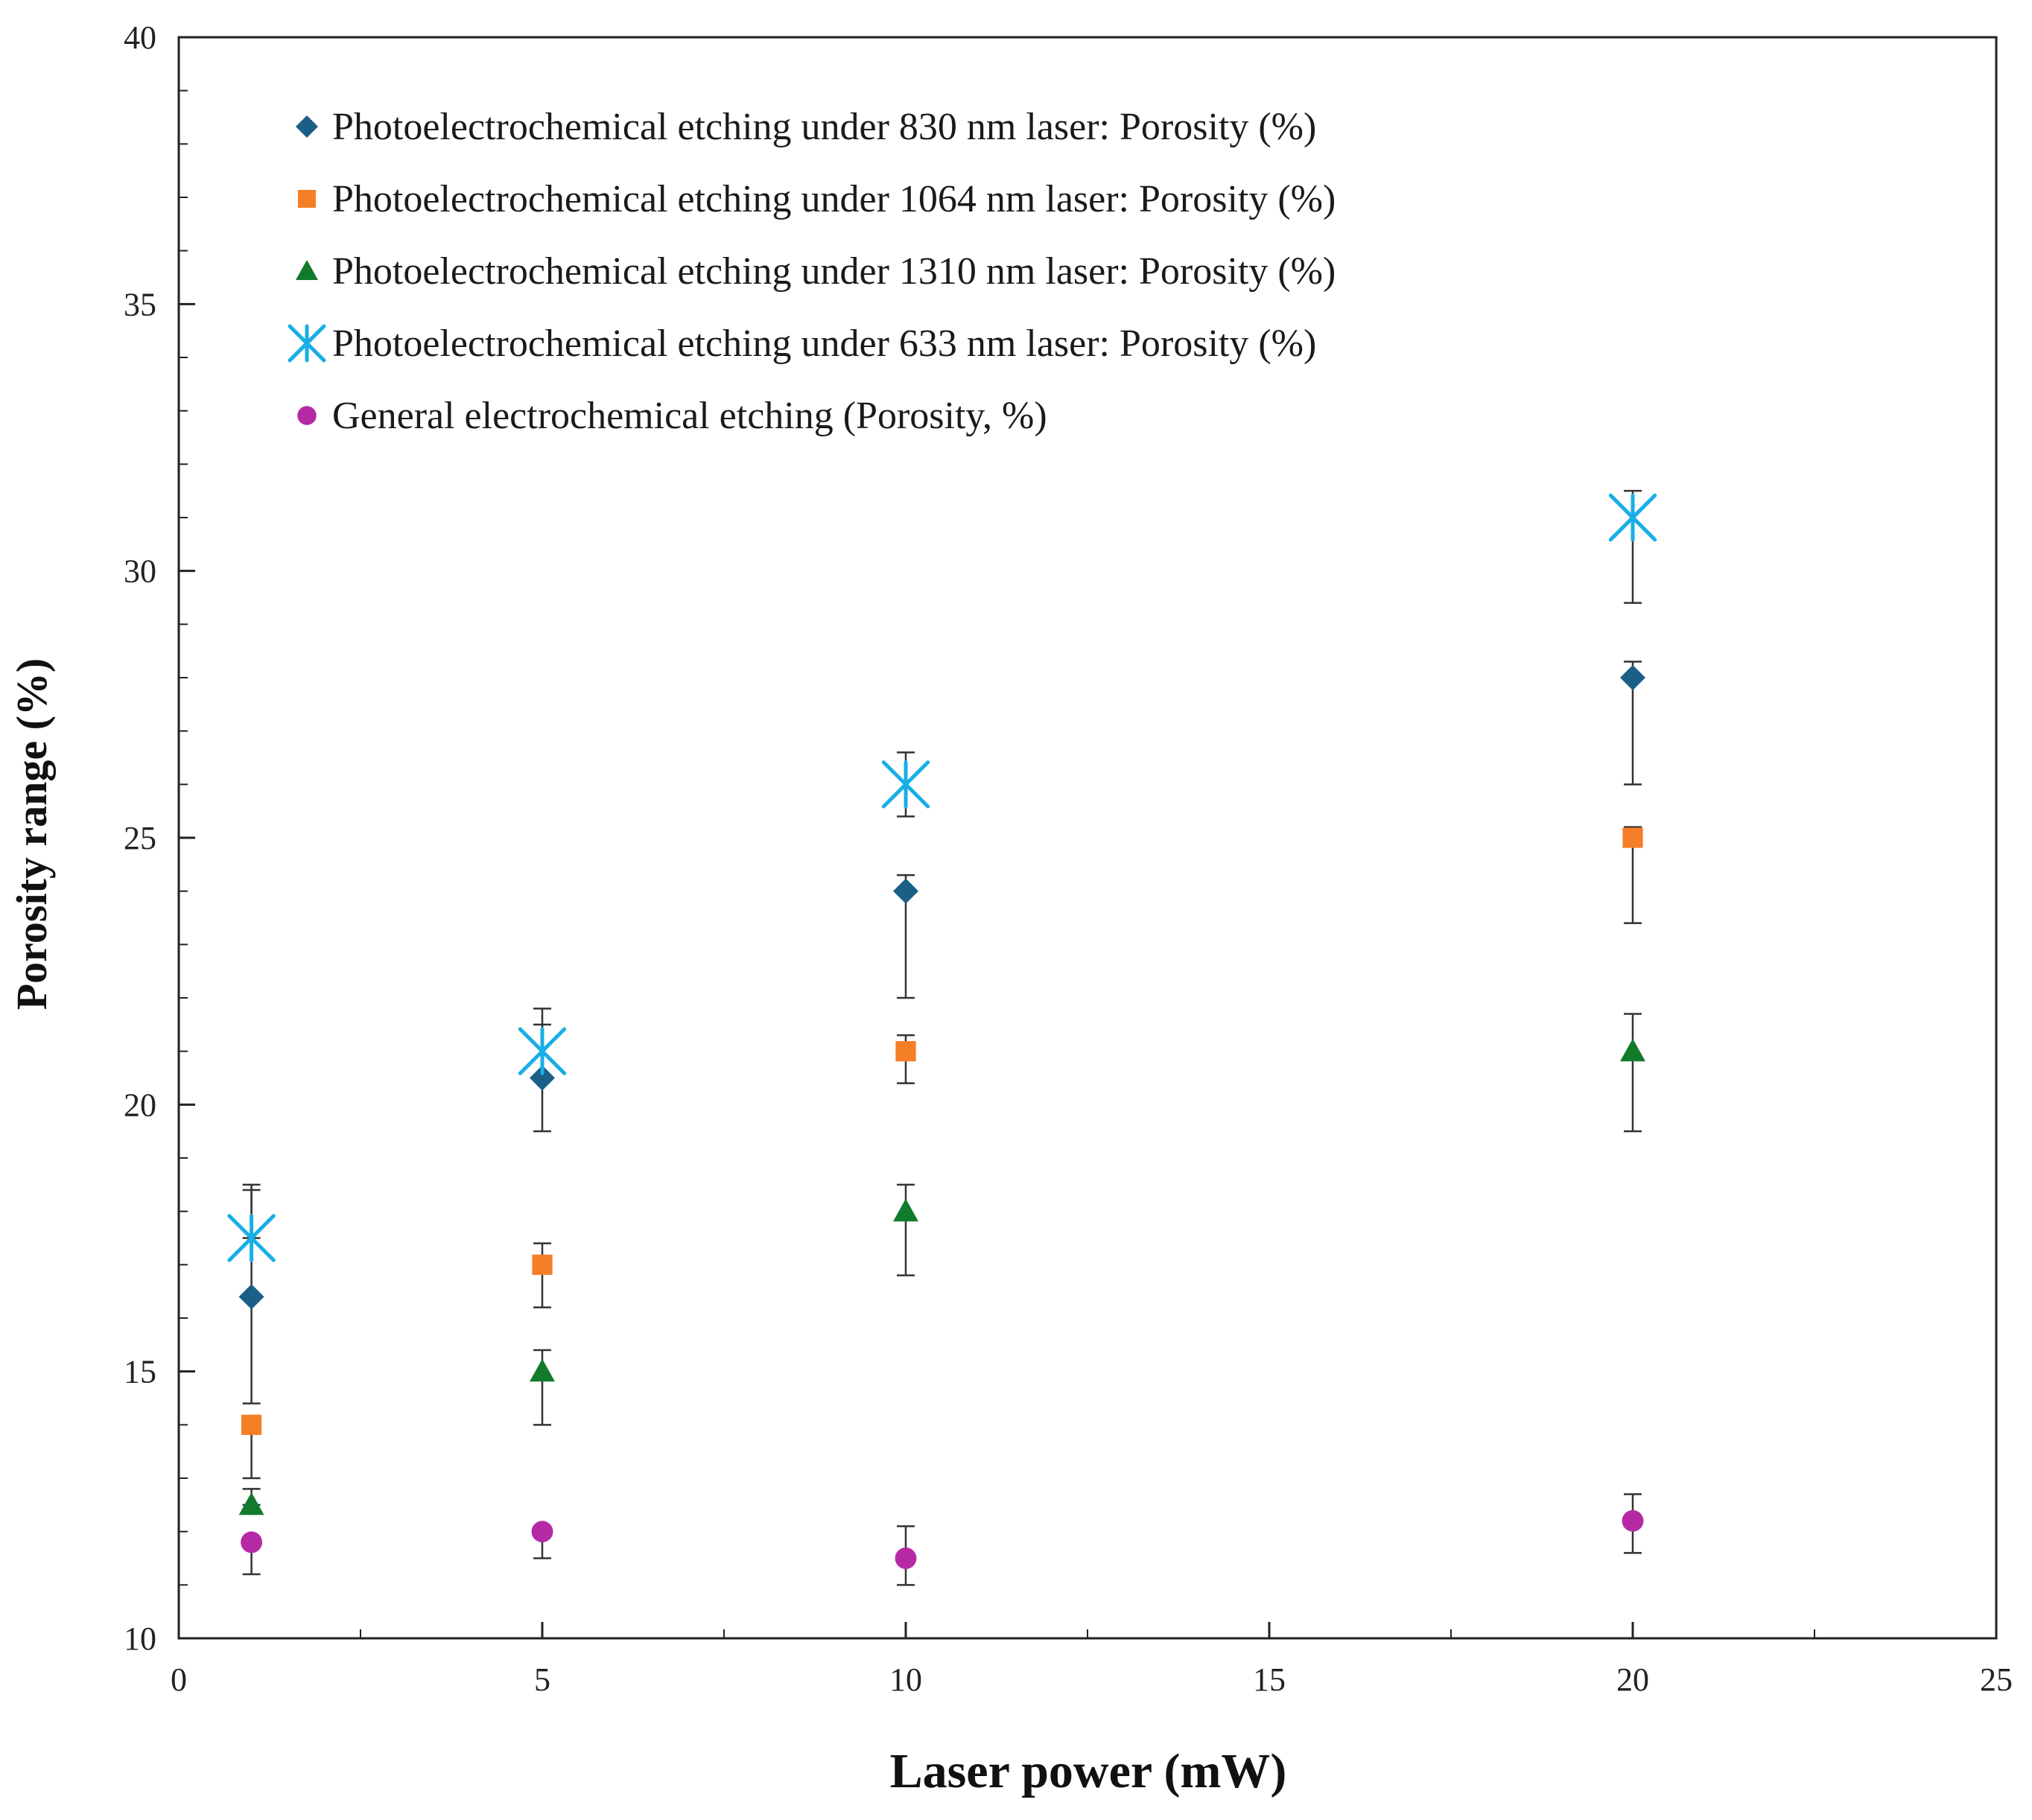 Image resolution: width=2032 pixels, height=1820 pixels. What do you see at coordinates (1092, 1660) in the screenshot?
I see `x-axis: 0 5 10 15 20 25` at bounding box center [1092, 1660].